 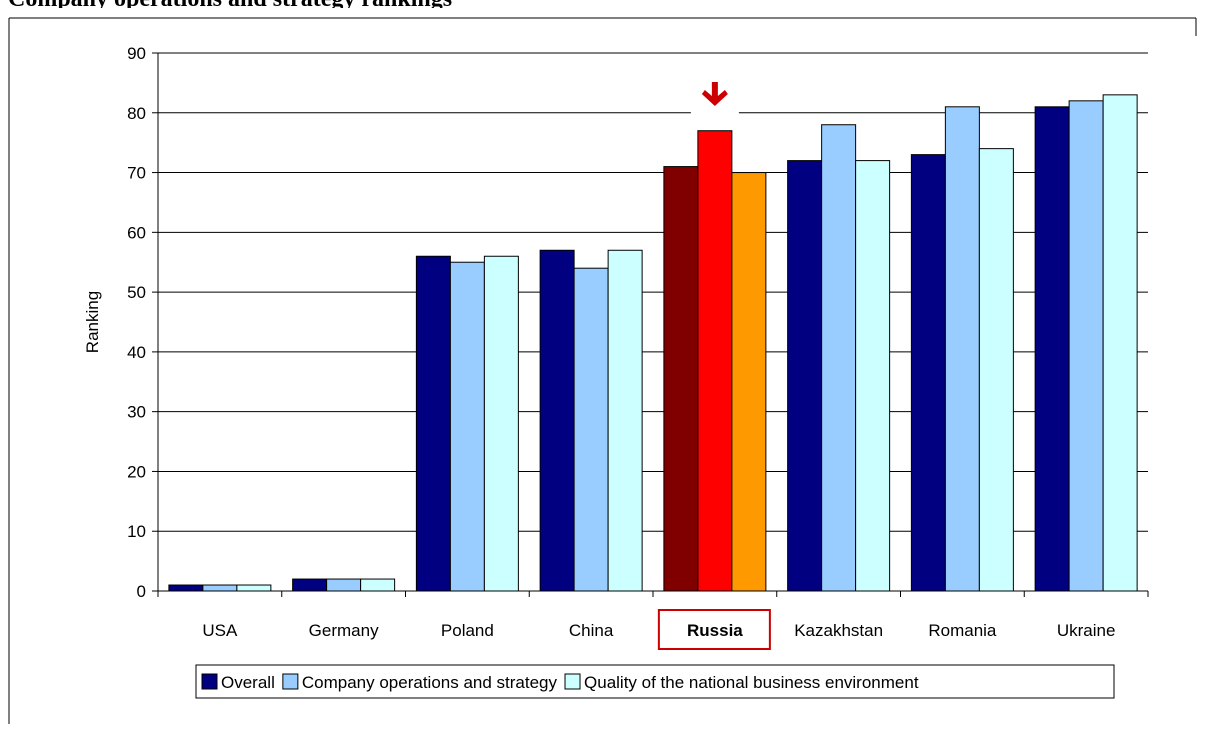 I want to click on x-tick-label: Poland, so click(x=467, y=630).